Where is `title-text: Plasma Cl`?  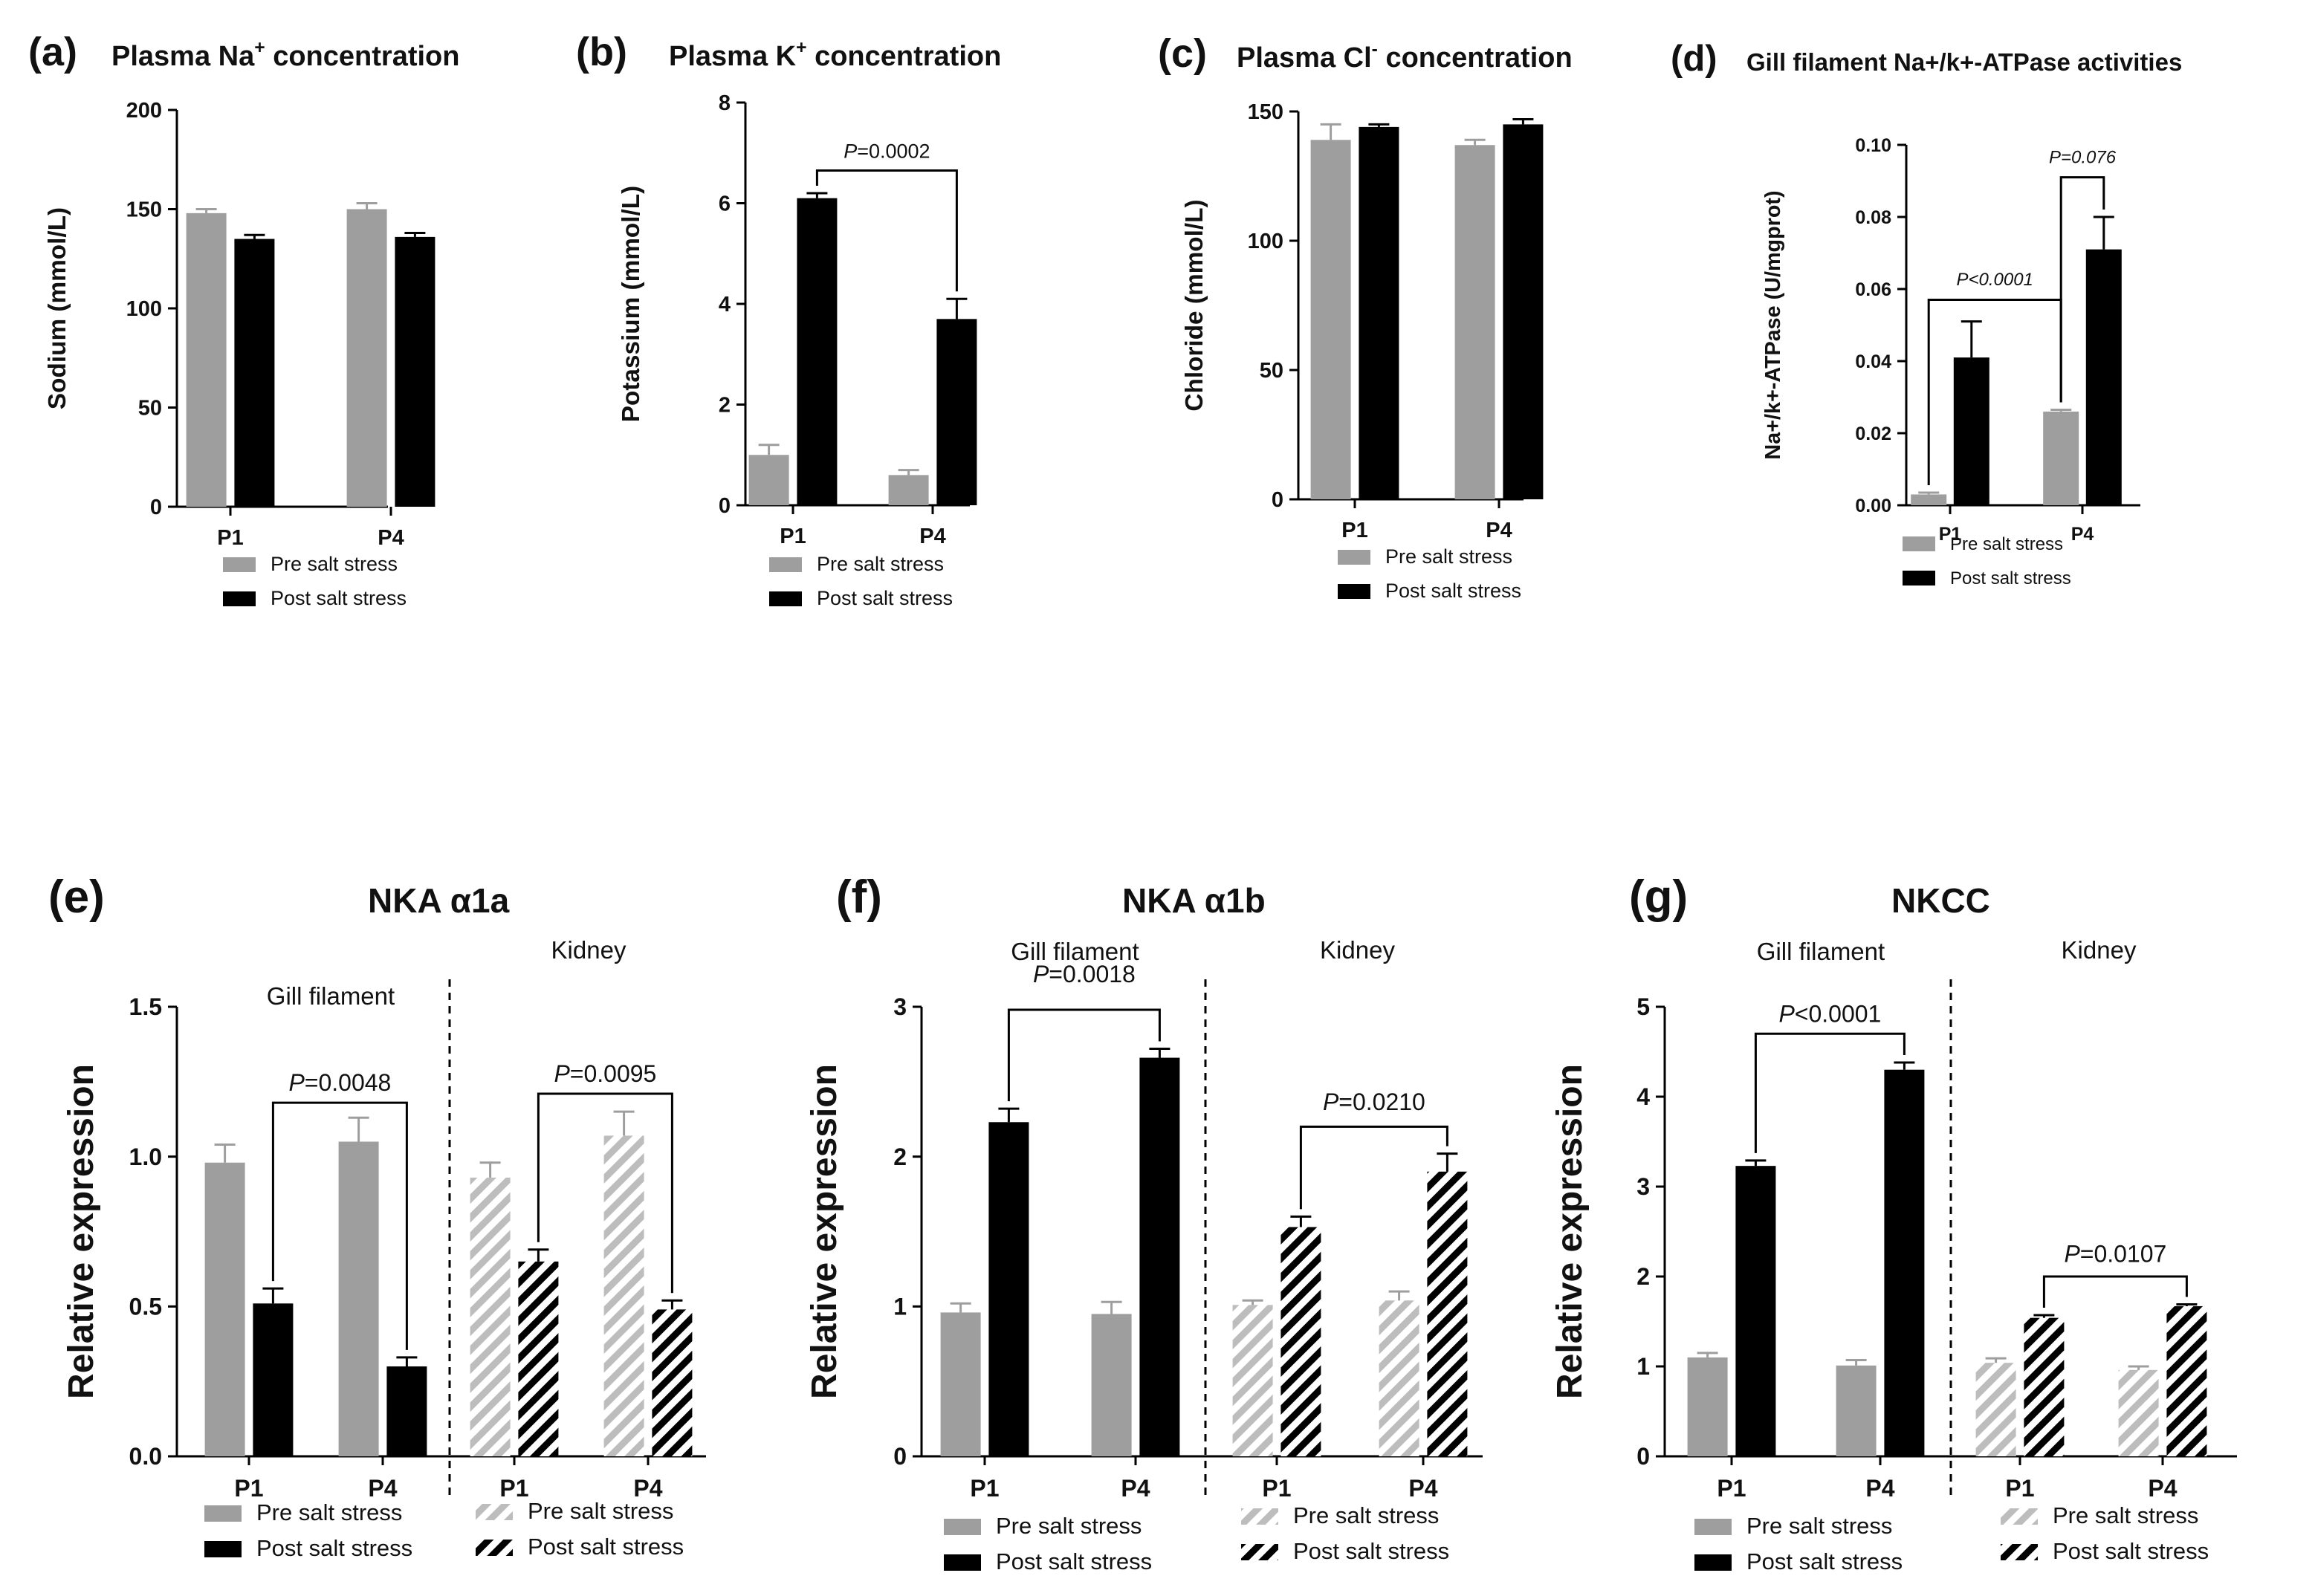 title-text: Plasma Cl is located at coordinates (1304, 58).